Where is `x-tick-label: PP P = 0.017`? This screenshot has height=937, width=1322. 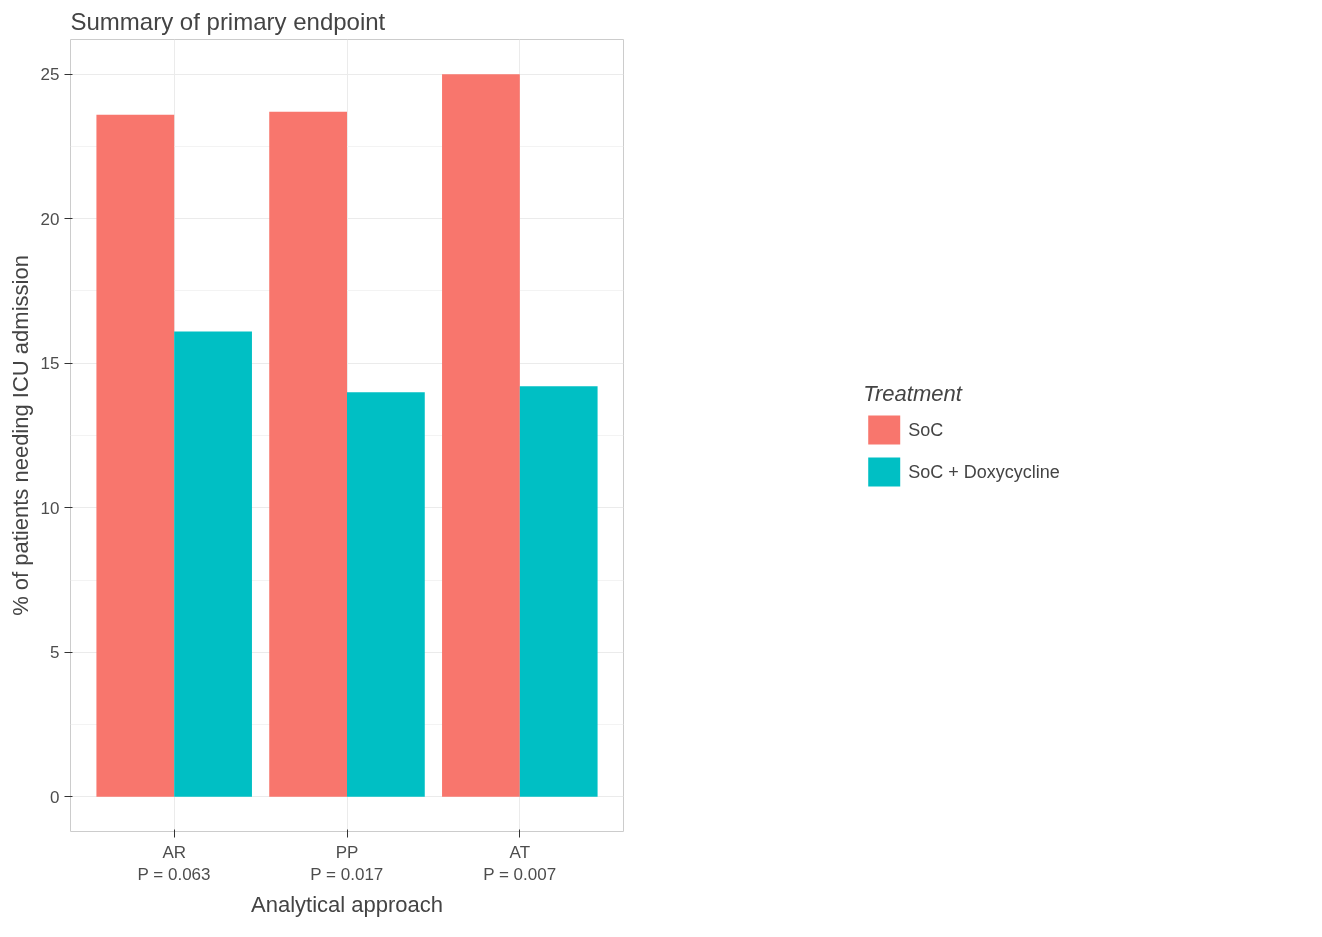 x-tick-label: PP P = 0.017 is located at coordinates (347, 863).